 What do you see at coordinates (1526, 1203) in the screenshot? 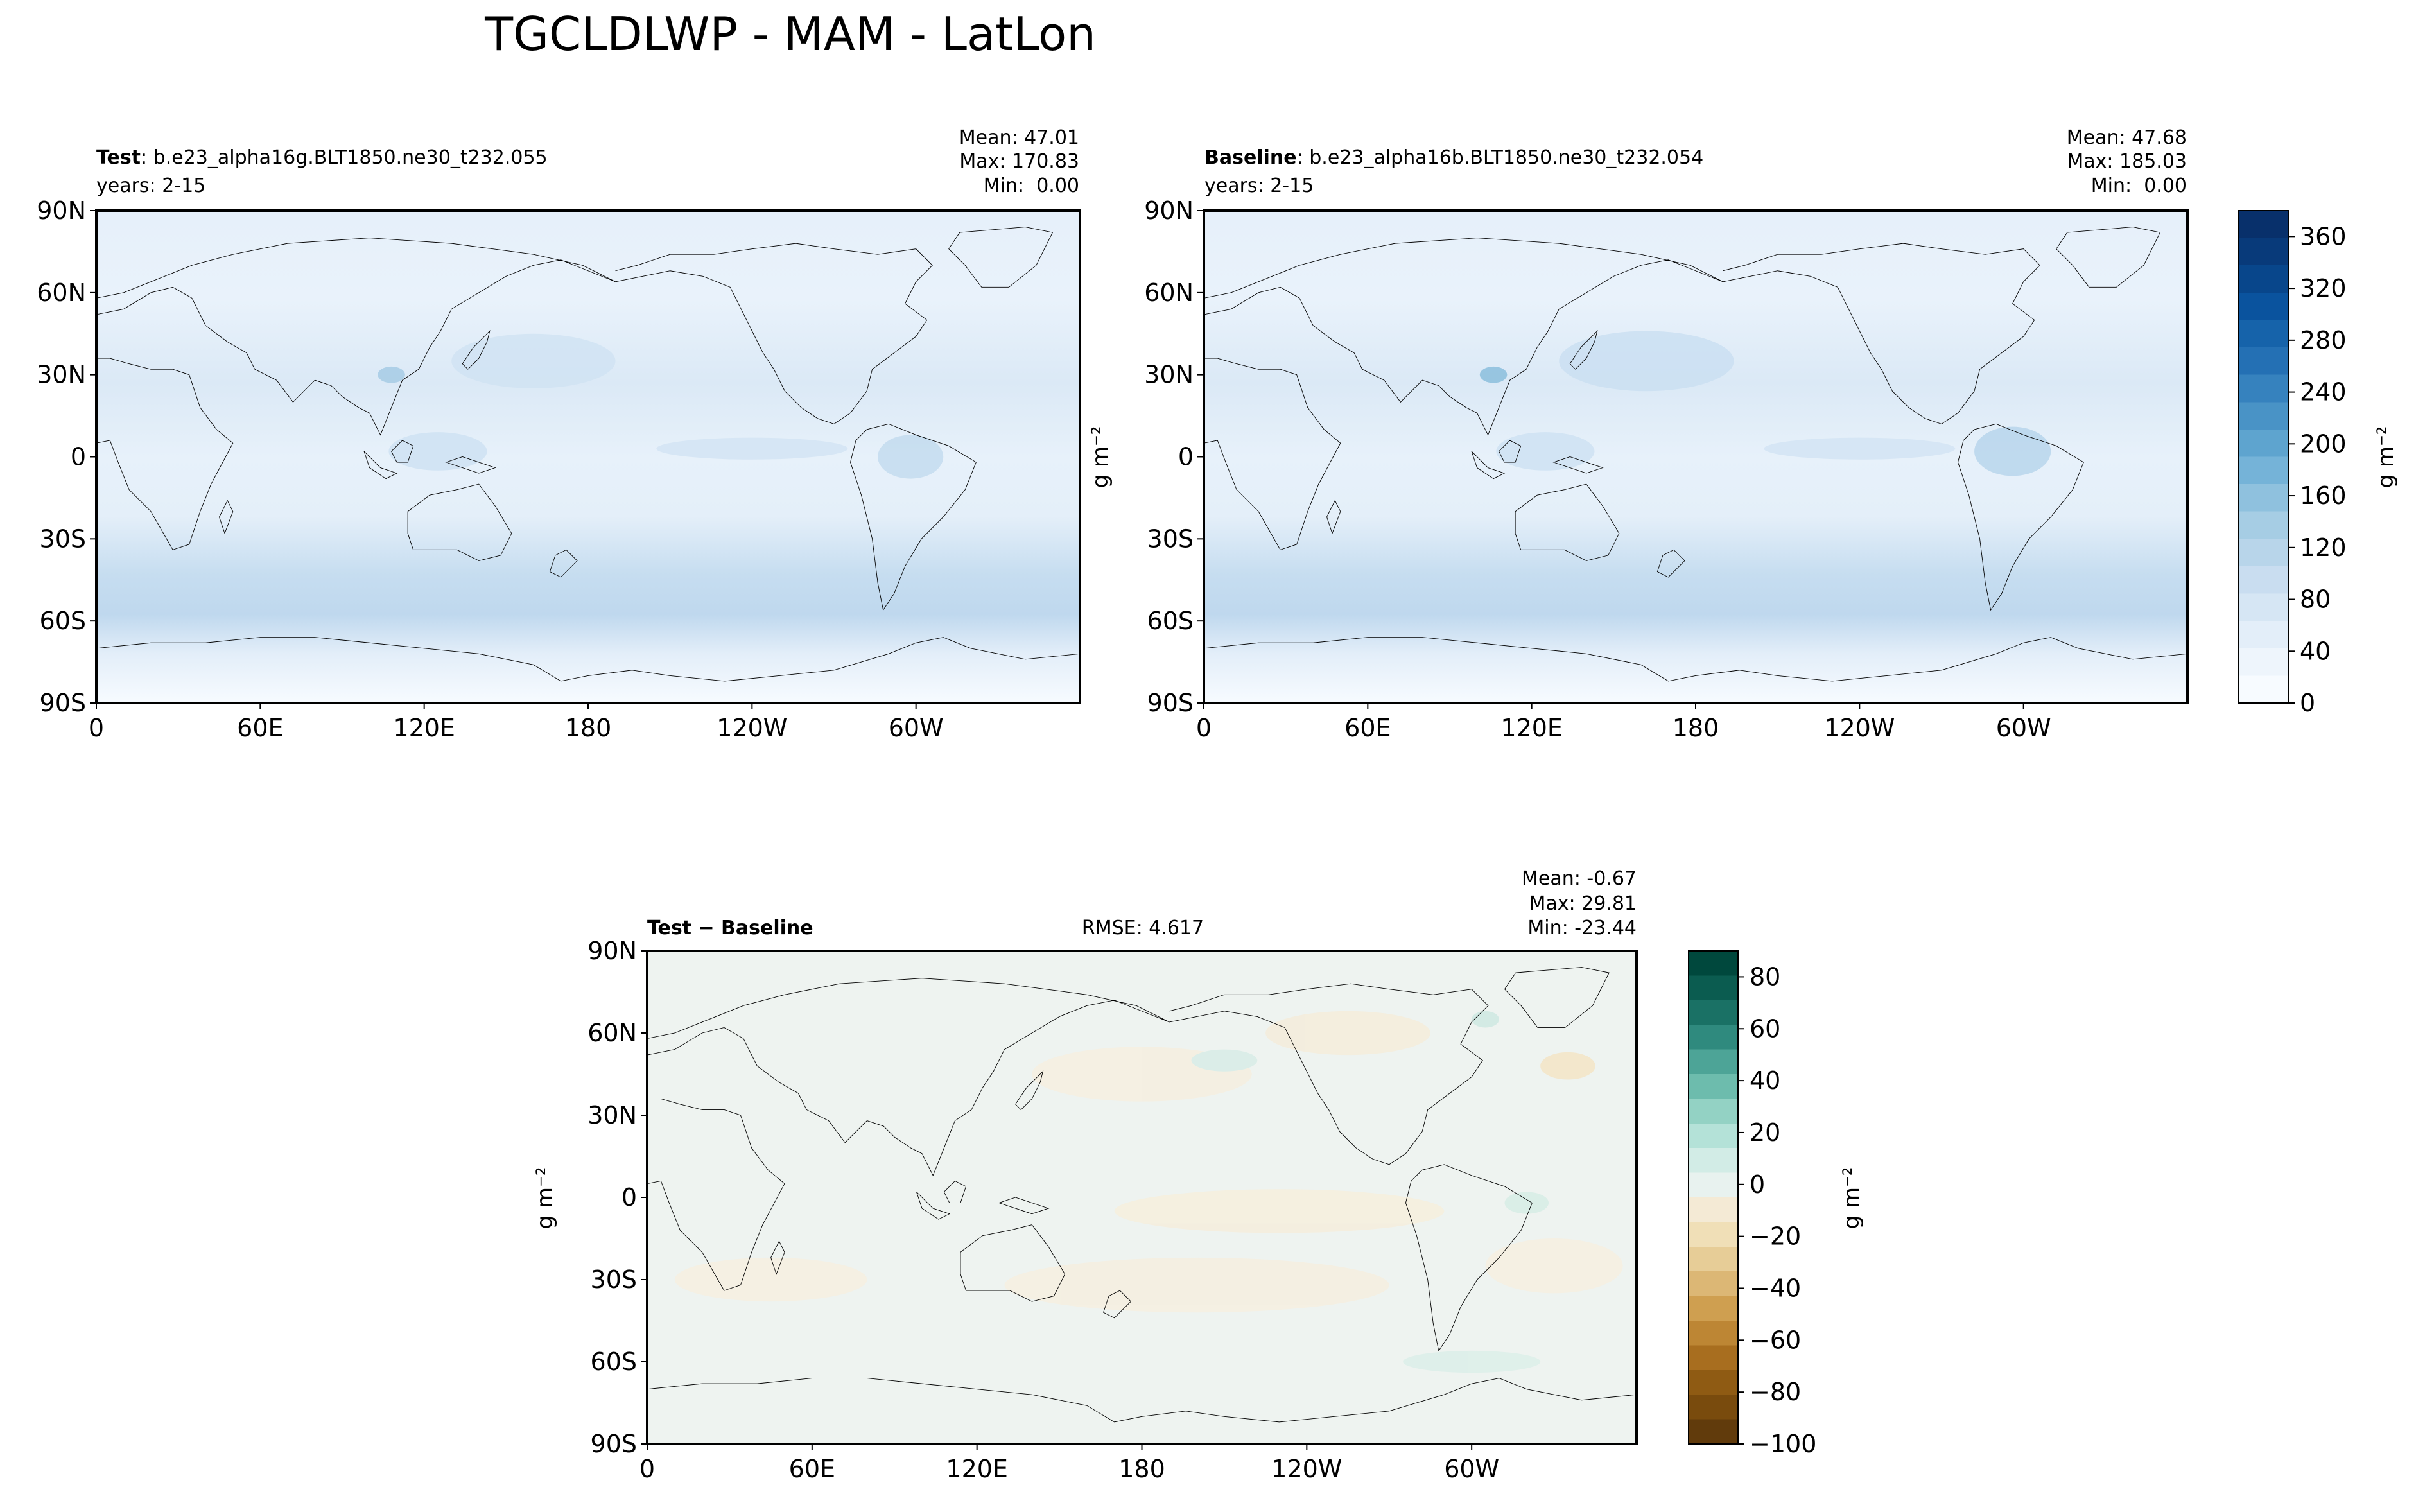
I see `map-diff-feature-teal-amazon` at bounding box center [1526, 1203].